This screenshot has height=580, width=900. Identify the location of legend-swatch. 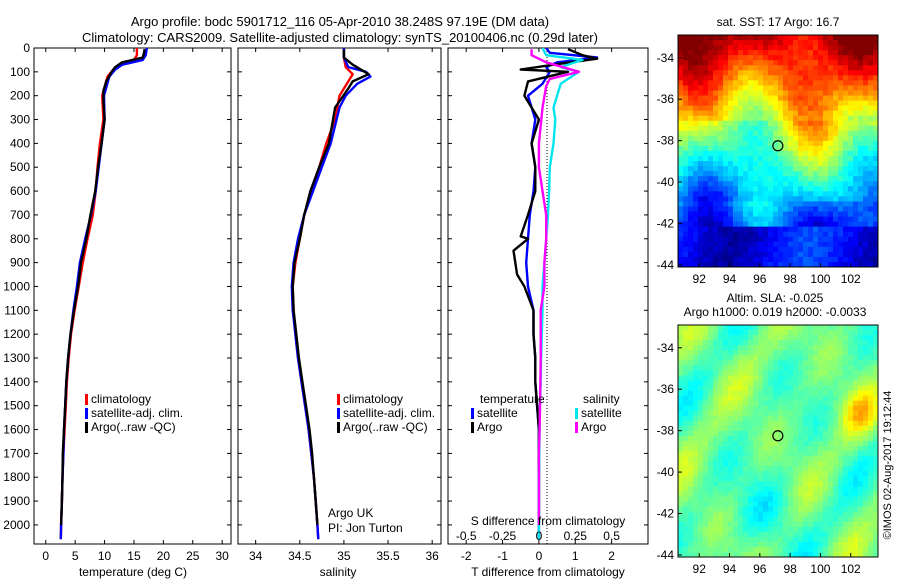
(86, 413).